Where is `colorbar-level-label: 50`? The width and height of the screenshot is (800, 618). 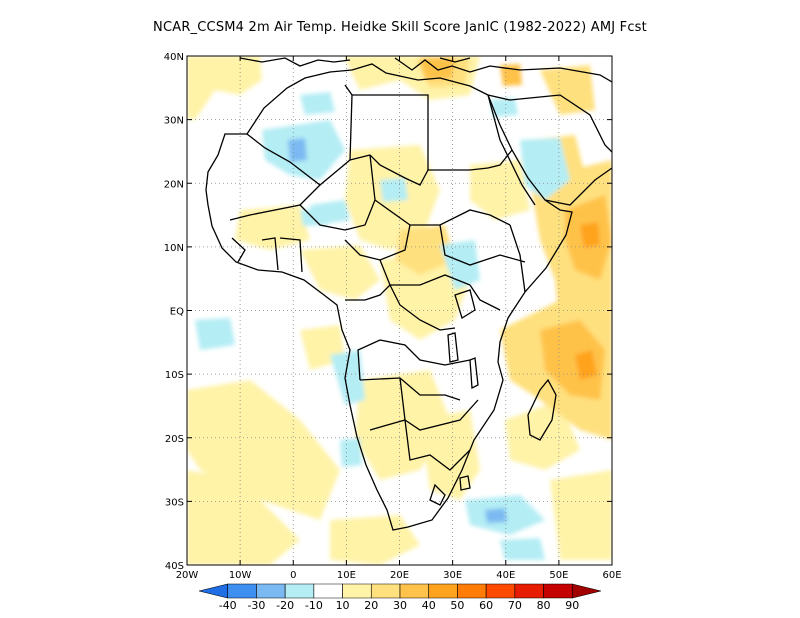
colorbar-level-label: 50 is located at coordinates (457, 605).